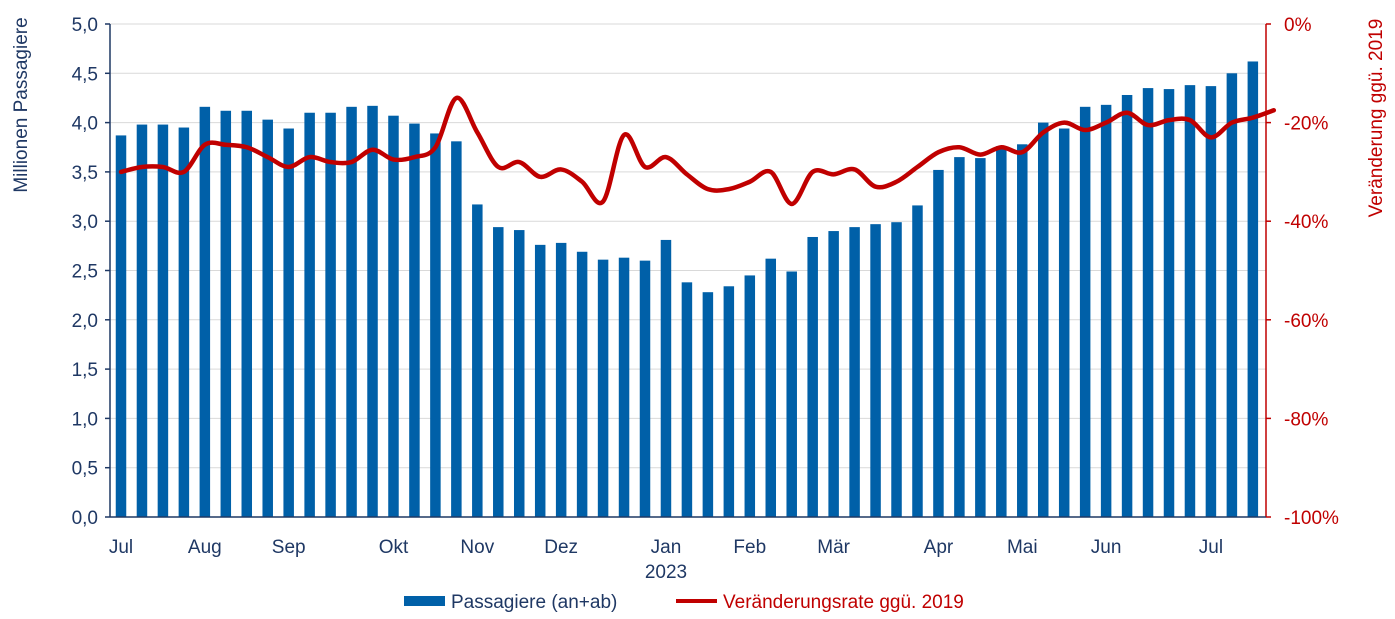  I want to click on left-tick-label: 4,0, so click(85, 124).